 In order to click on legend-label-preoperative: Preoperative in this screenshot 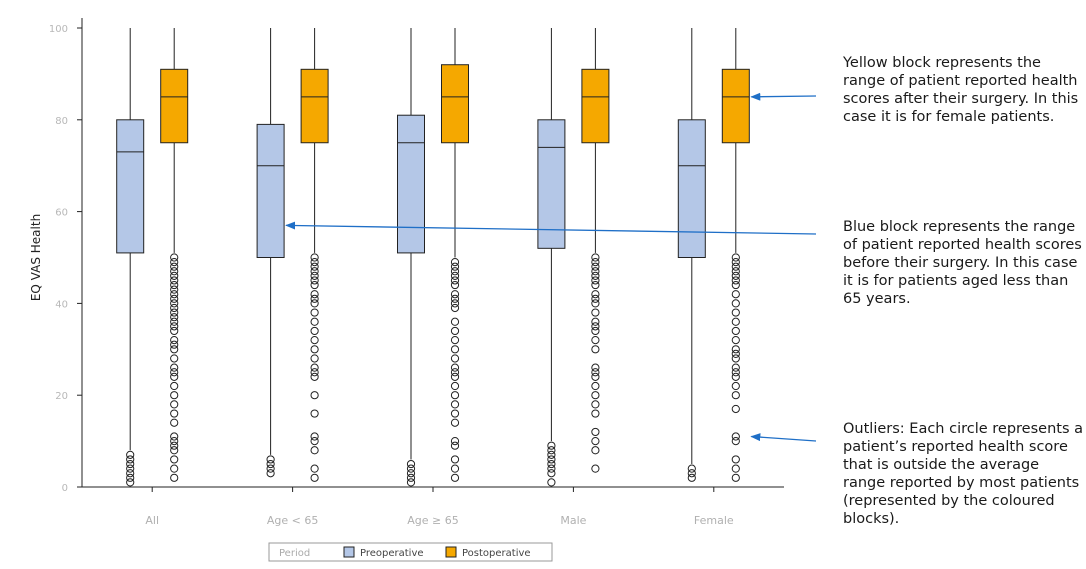, I will do `click(392, 553)`.